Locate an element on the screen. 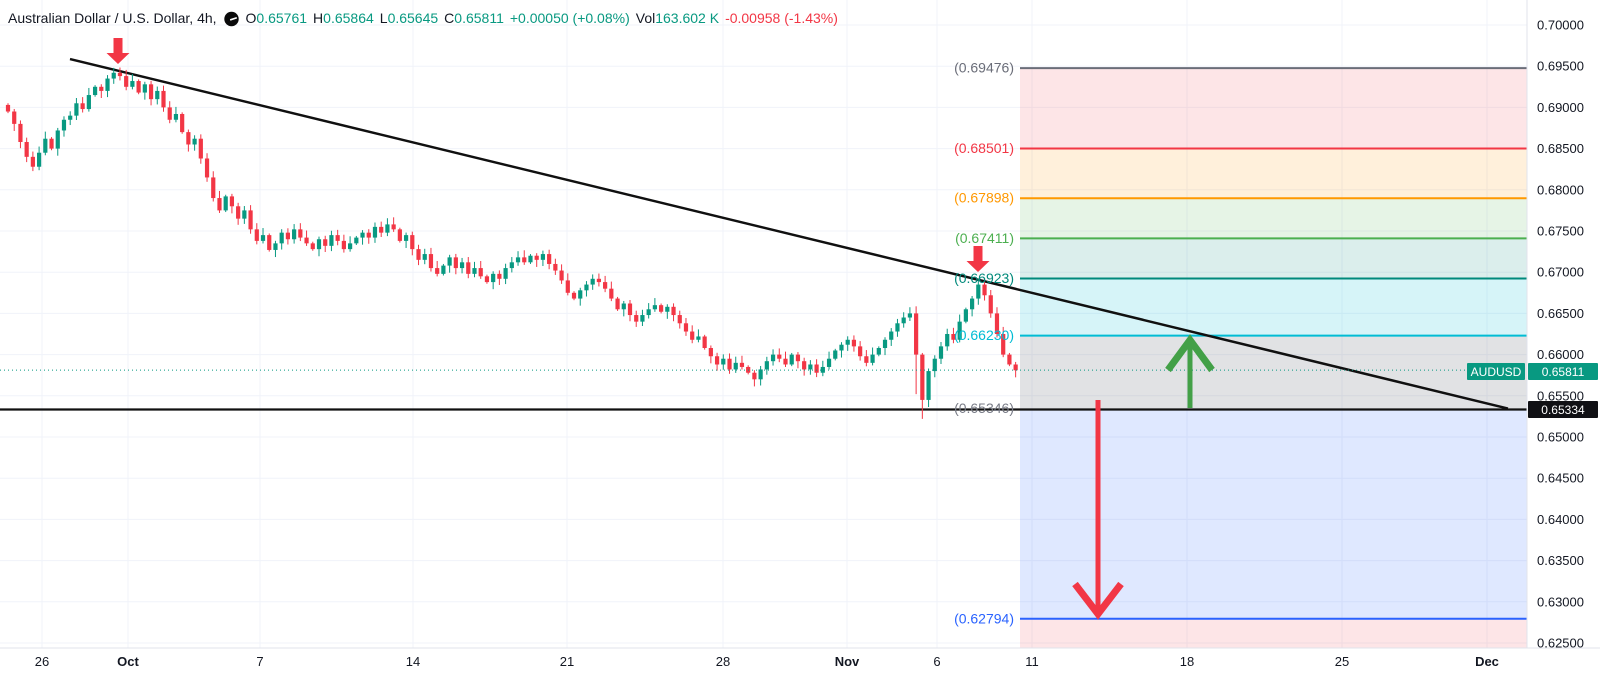 The image size is (1600, 678). ohlc-close: C0.65811 is located at coordinates (474, 18).